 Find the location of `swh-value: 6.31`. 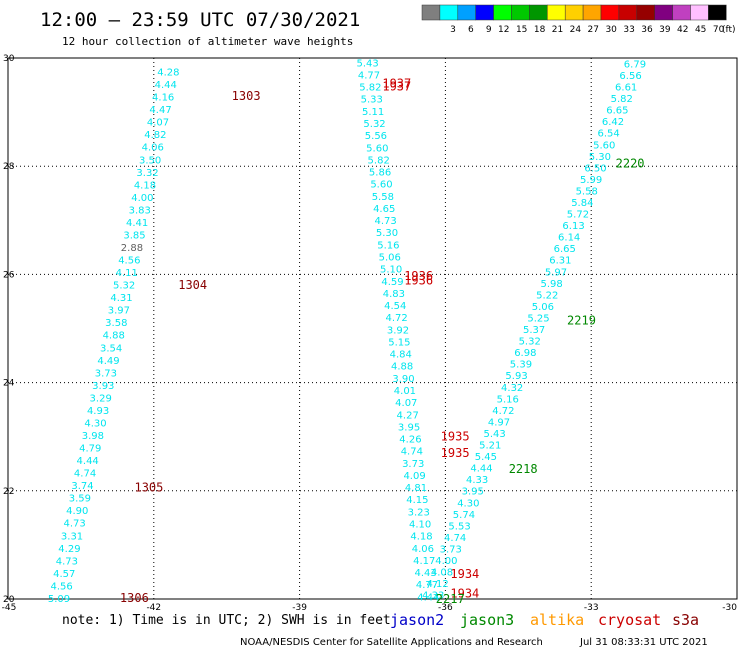

swh-value: 6.31 is located at coordinates (560, 261).